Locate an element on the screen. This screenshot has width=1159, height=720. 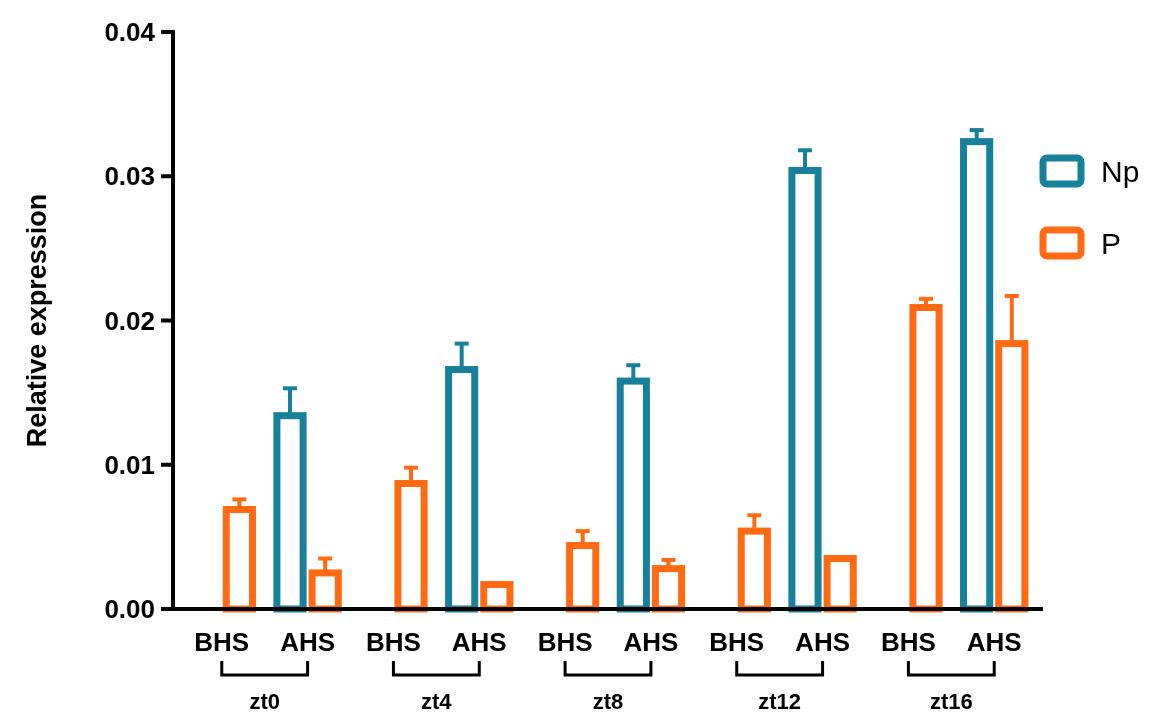
y-tick-label: 0.04 is located at coordinates (130, 32).